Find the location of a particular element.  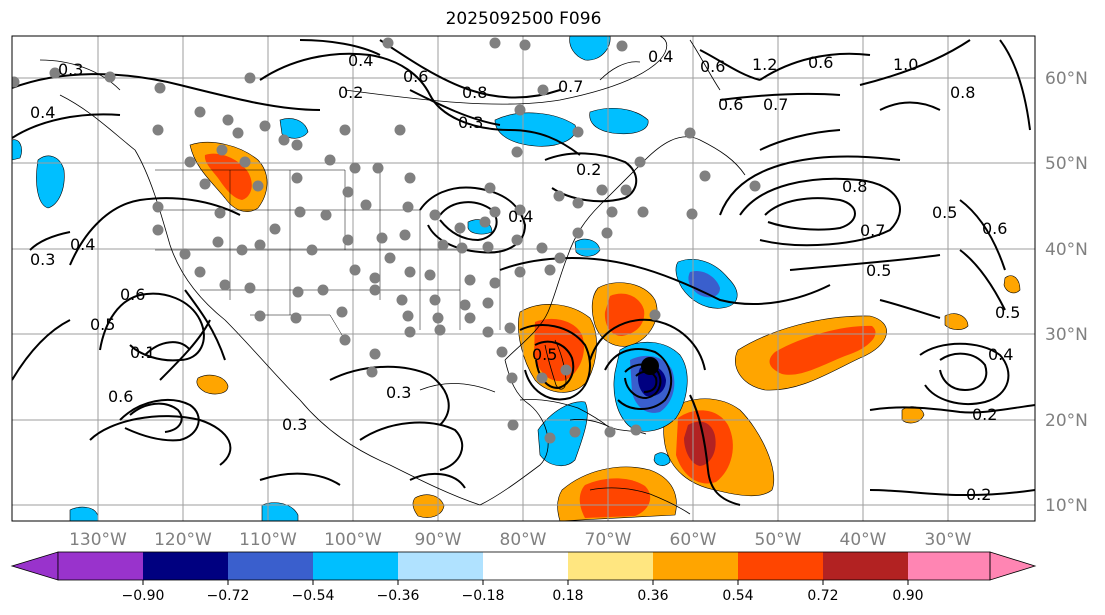

colorbar-tick-label: −0.36 is located at coordinates (398, 596).